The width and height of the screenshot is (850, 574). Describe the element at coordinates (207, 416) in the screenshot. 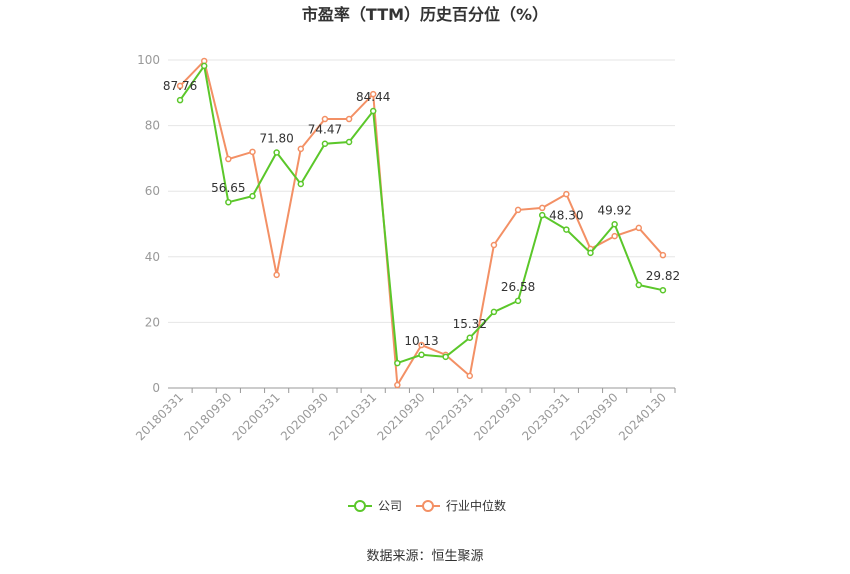

I see `x-tick-label: 20180930` at that location.